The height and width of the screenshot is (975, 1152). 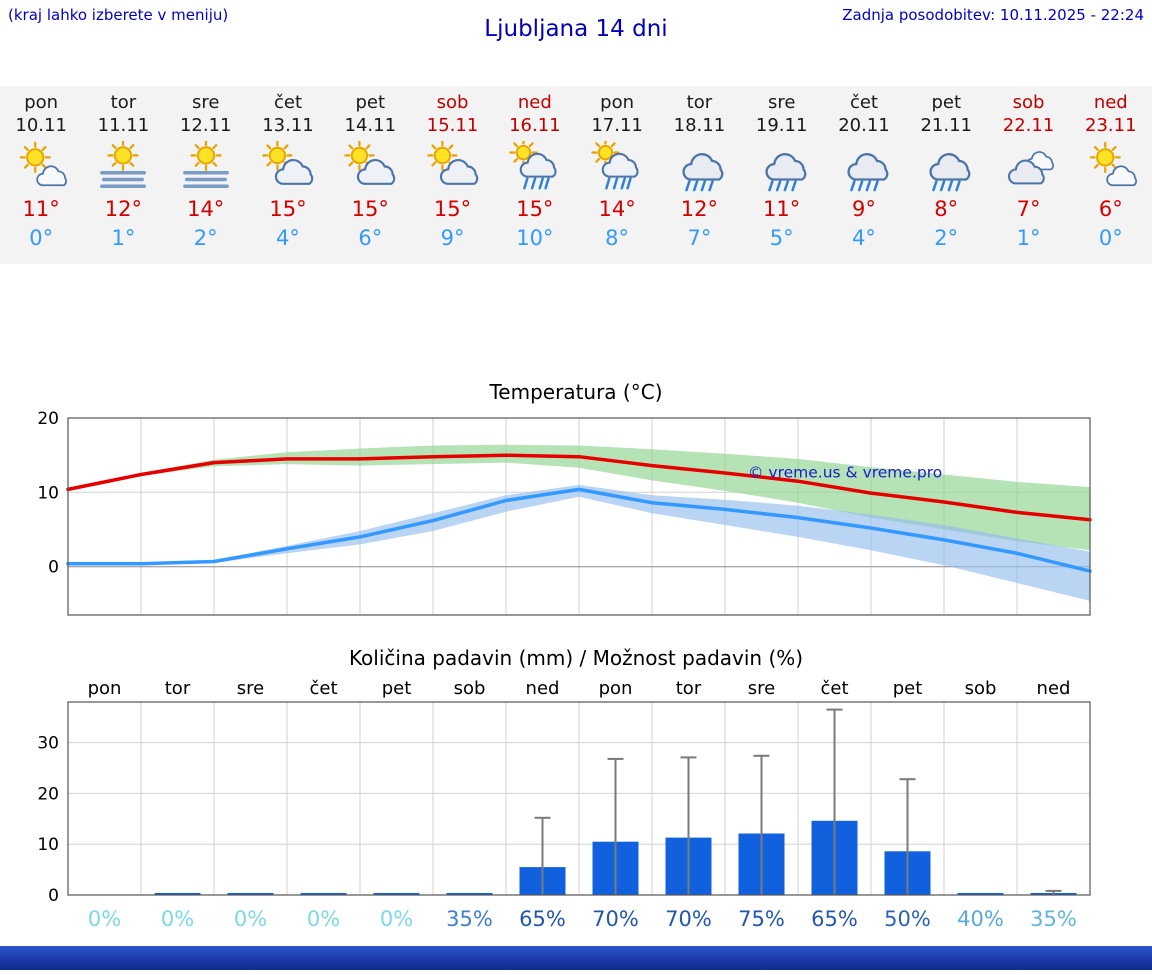 I want to click on day-high-temp: 6°, so click(x=1110, y=209).